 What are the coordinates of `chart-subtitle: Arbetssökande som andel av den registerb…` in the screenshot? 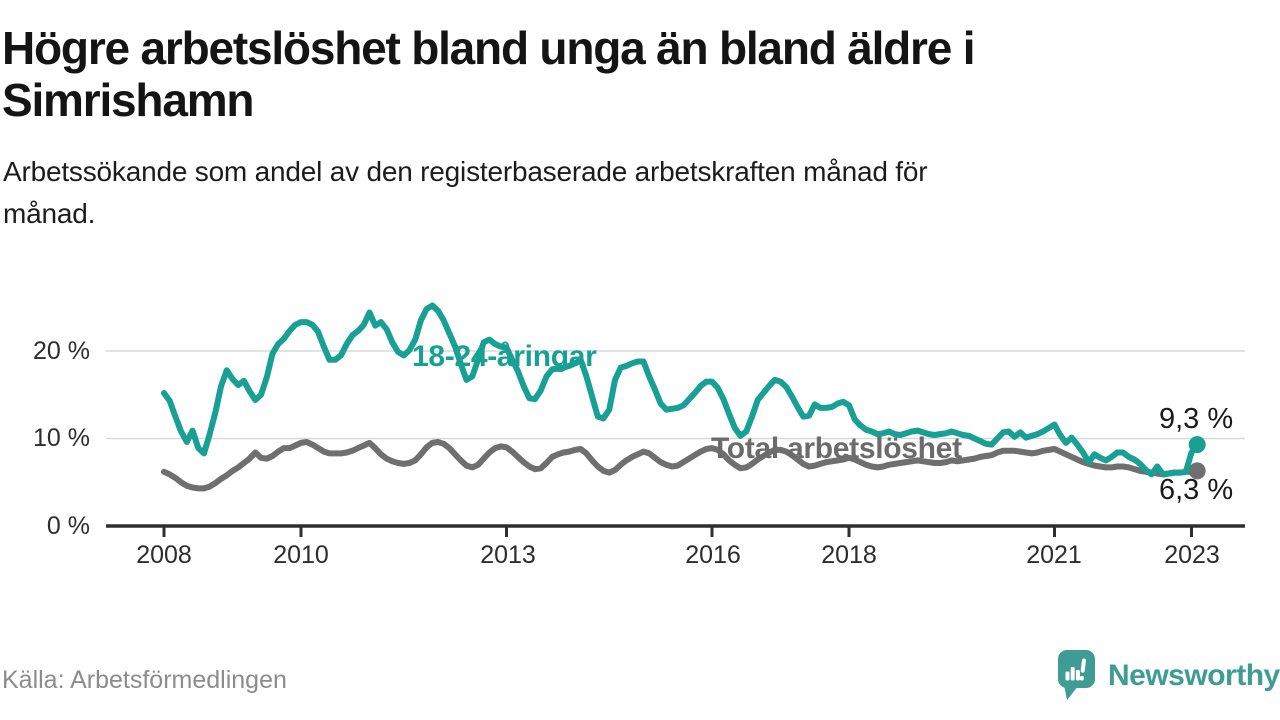 It's located at (613, 193).